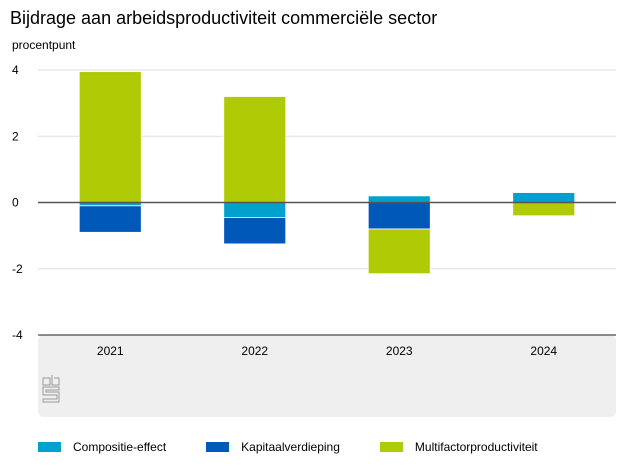  I want to click on y-tick-label: -2, so click(17, 269).